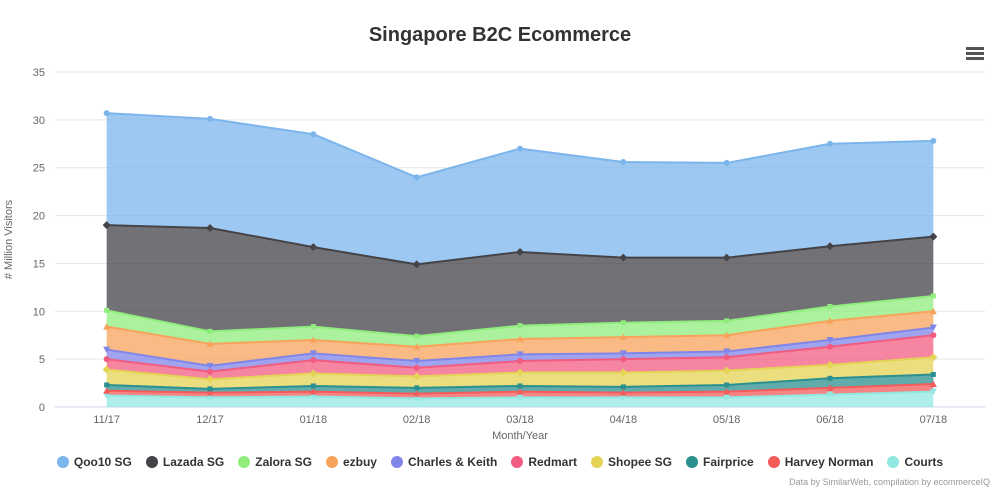  Describe the element at coordinates (544, 462) in the screenshot. I see `legend-item-redmart: Redmart` at that location.